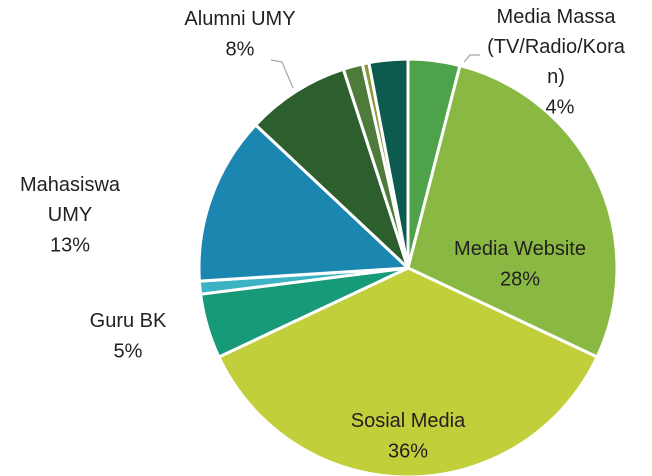  I want to click on label-line: Sosial Media, so click(408, 421).